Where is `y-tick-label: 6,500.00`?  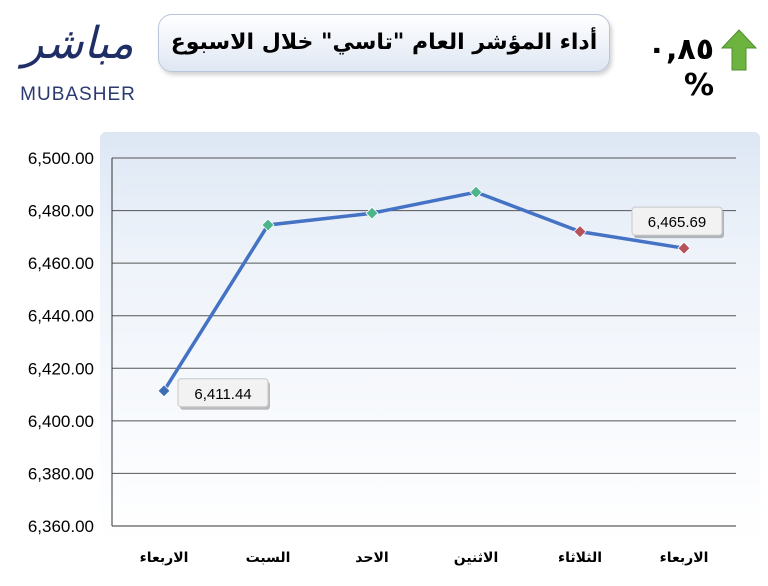
y-tick-label: 6,500.00 is located at coordinates (61, 158).